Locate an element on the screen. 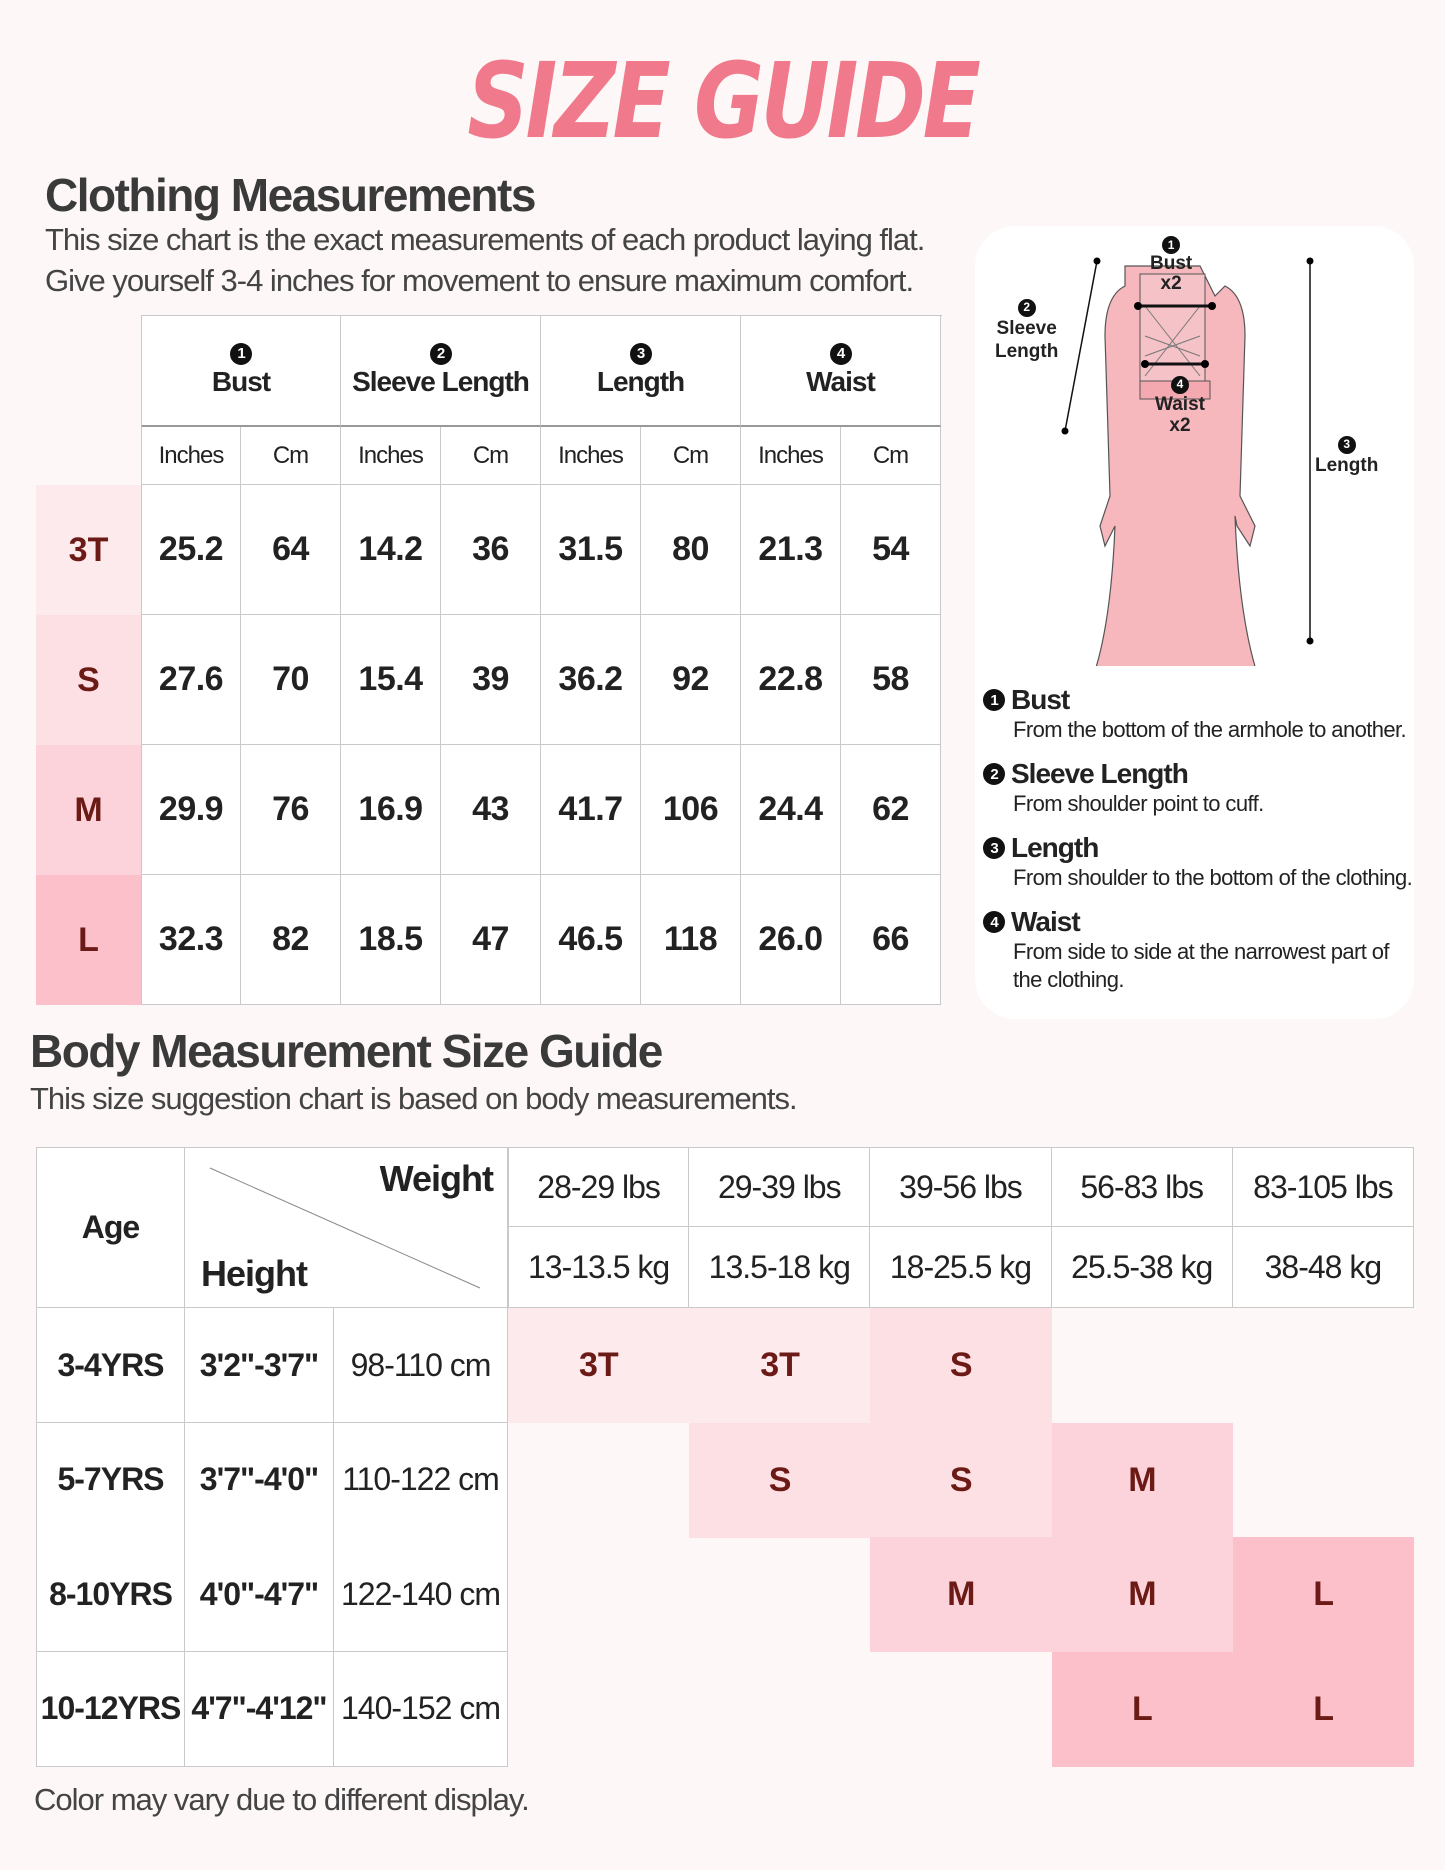  column-header-length: 3 Length is located at coordinates (641, 371).